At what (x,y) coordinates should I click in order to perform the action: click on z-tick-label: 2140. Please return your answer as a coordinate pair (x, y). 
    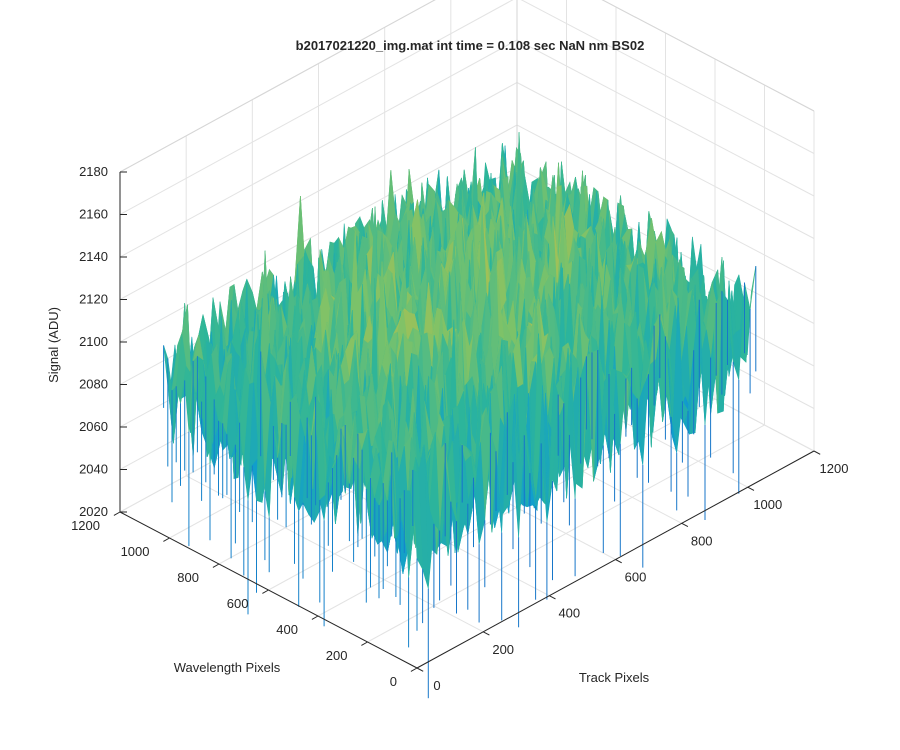
    Looking at the image, I should click on (93, 256).